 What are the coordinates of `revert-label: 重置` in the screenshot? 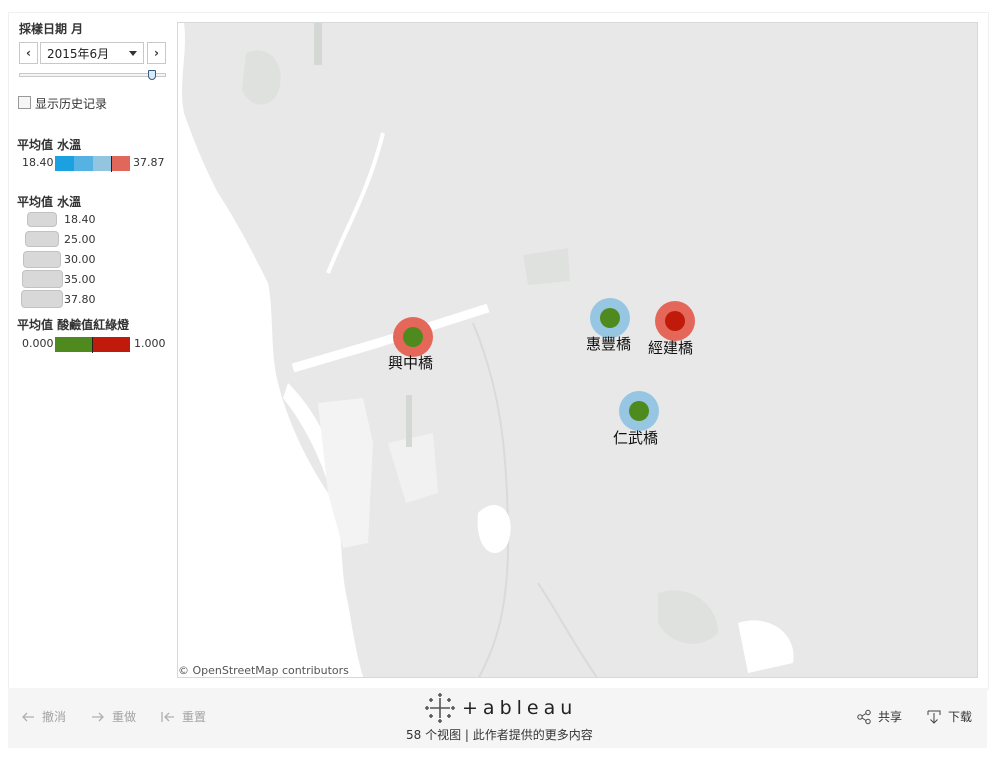 It's located at (194, 717).